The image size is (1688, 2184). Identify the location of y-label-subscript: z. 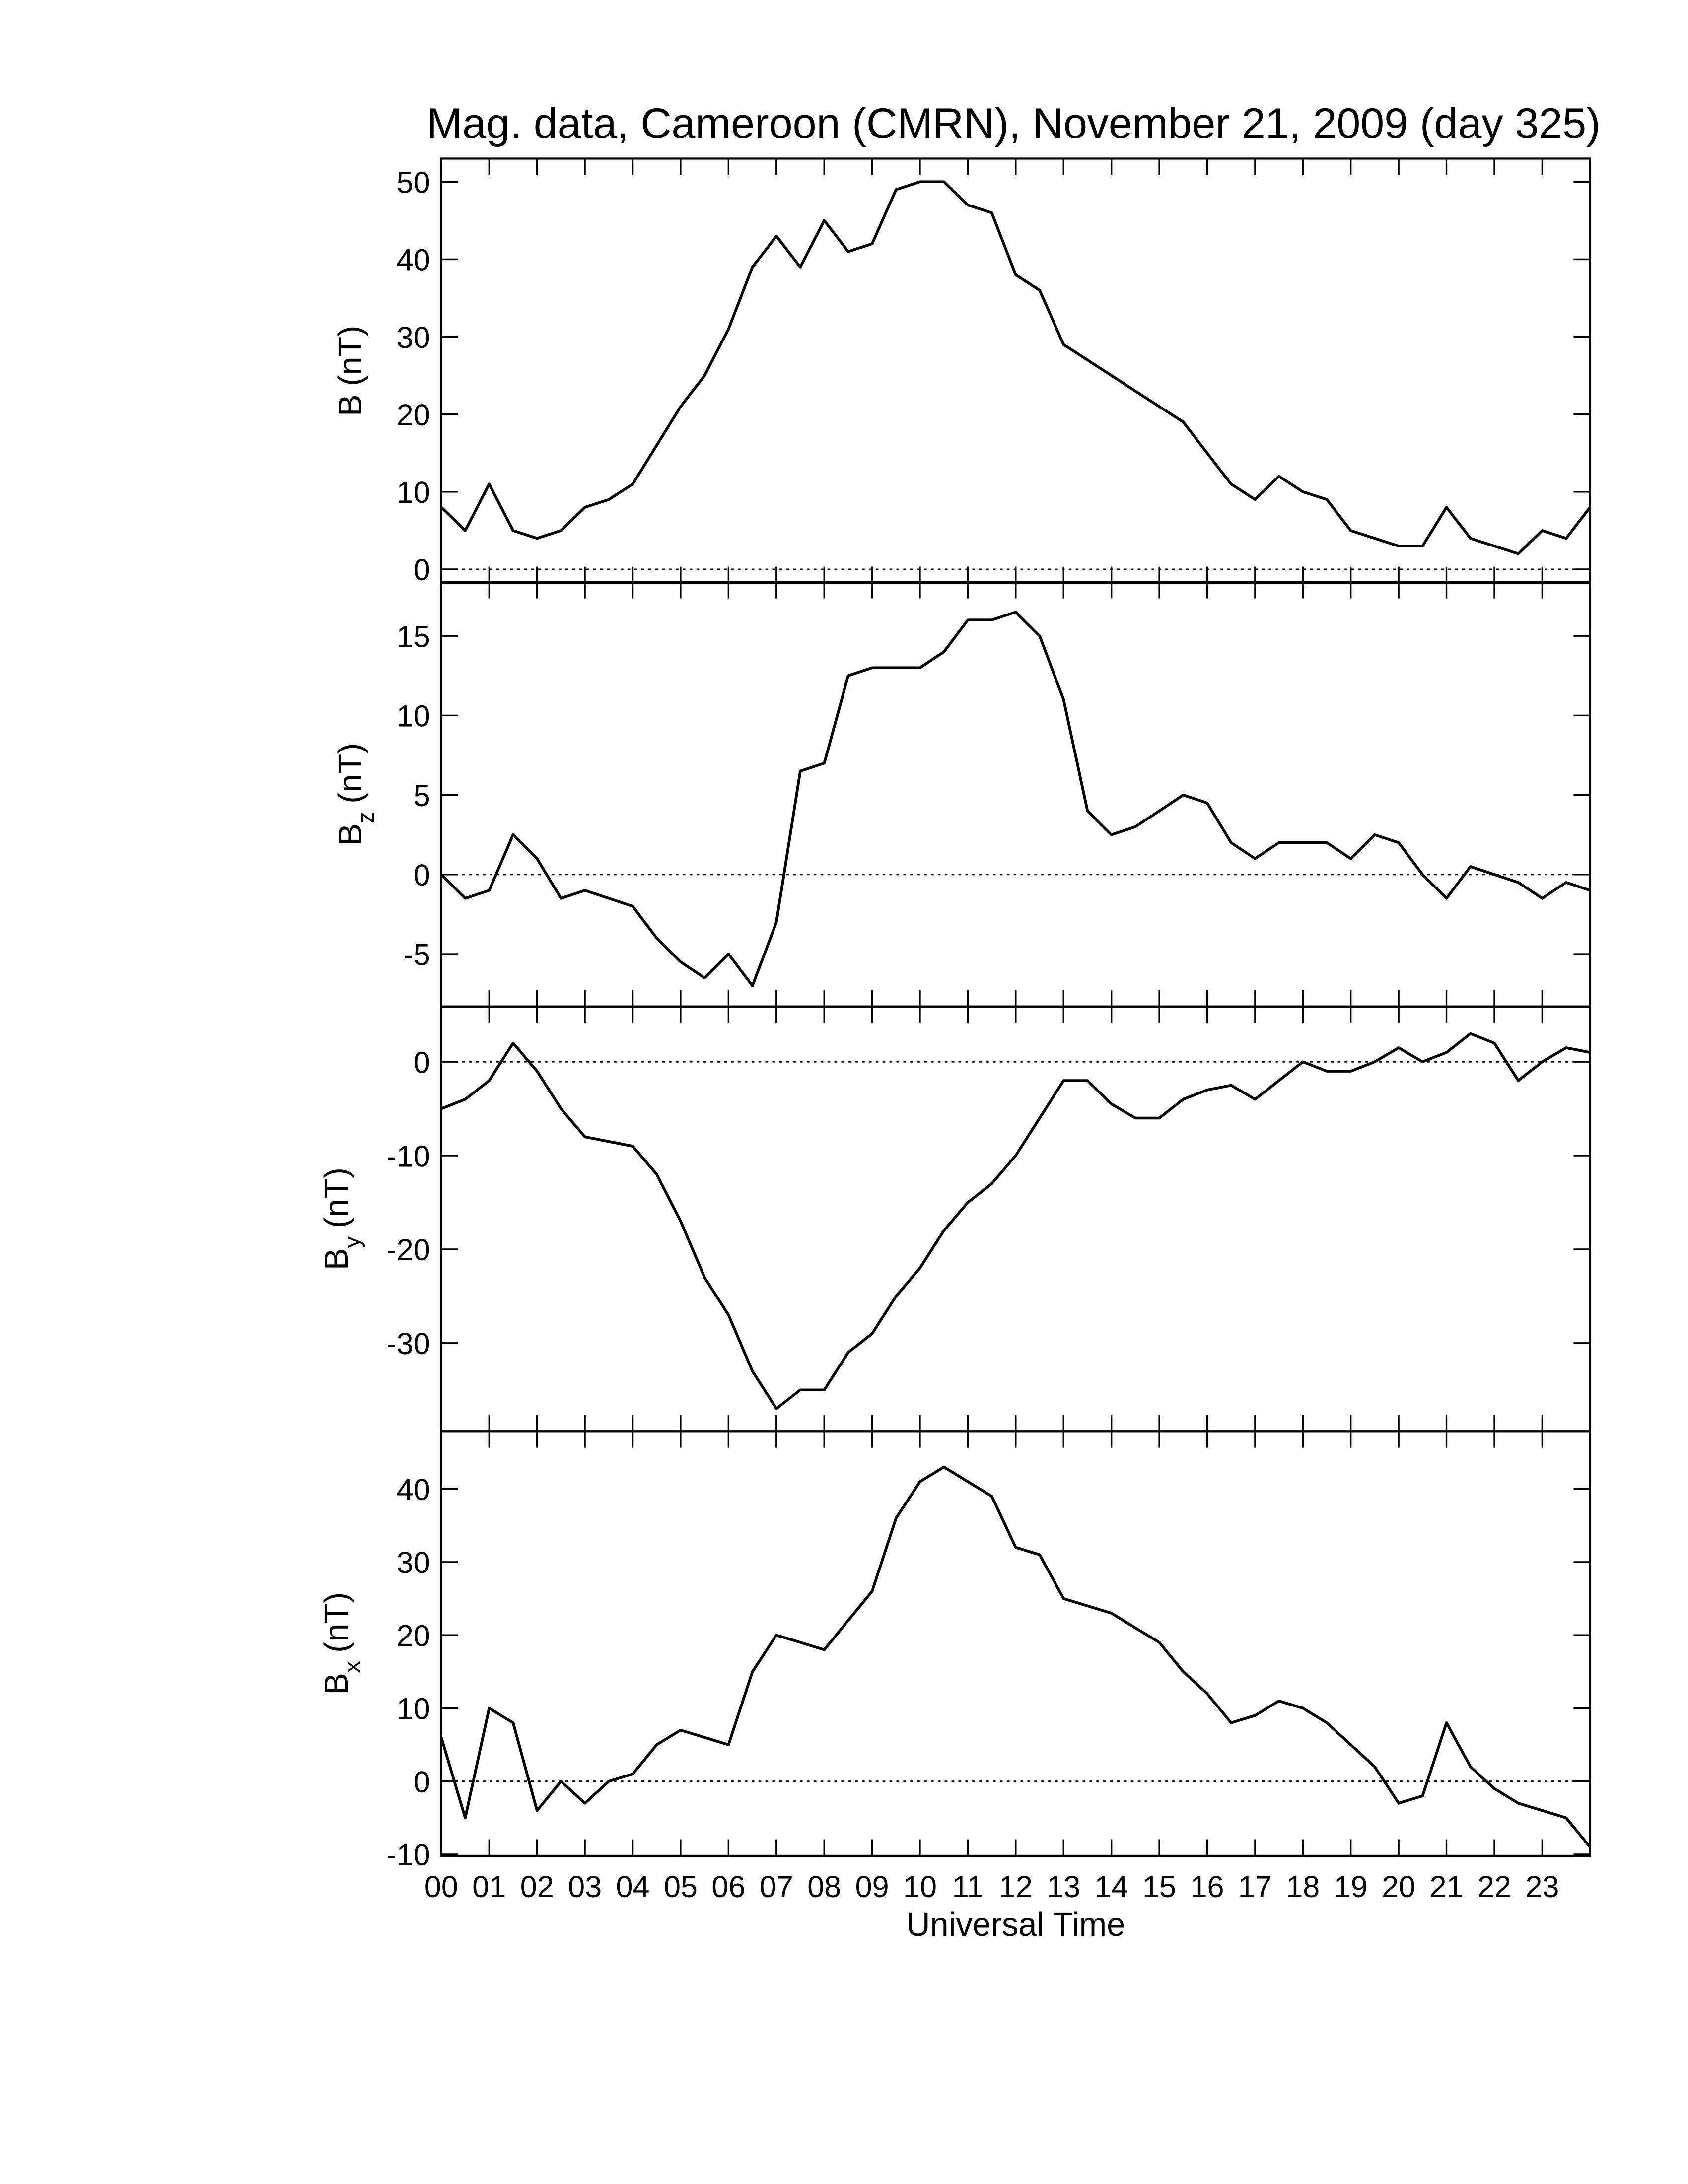
(366, 817).